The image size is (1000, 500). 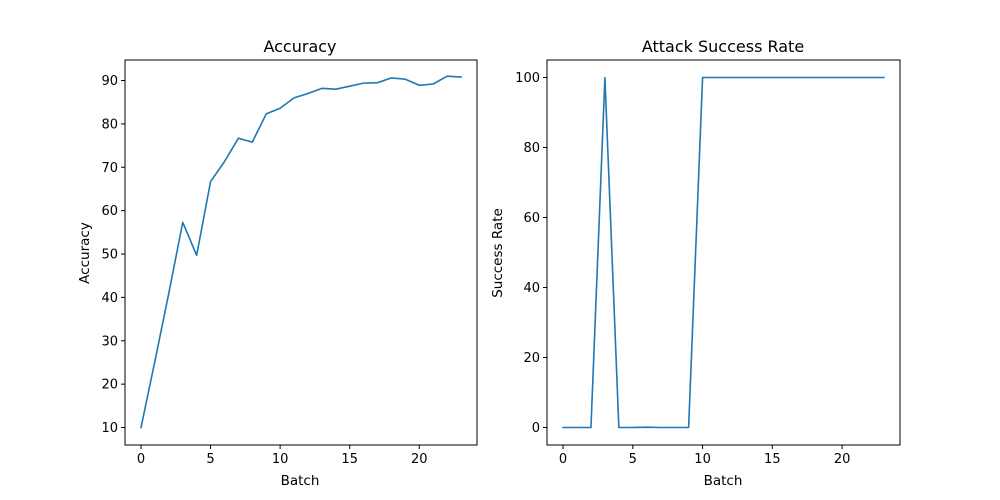 What do you see at coordinates (772, 459) in the screenshot?
I see `attack-success-x-tick-label: 15` at bounding box center [772, 459].